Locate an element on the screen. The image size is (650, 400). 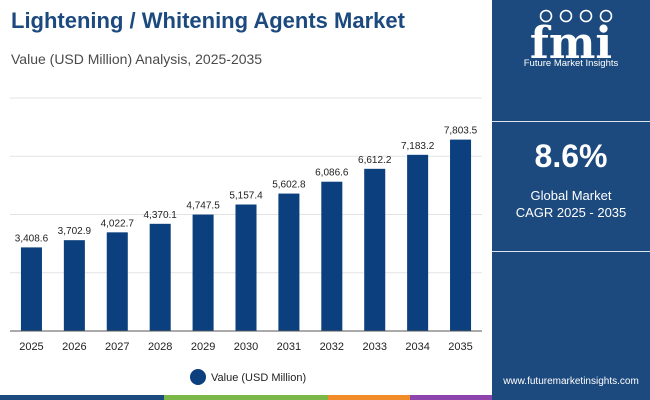
brand-name: Future Market Insights is located at coordinates (571, 63).